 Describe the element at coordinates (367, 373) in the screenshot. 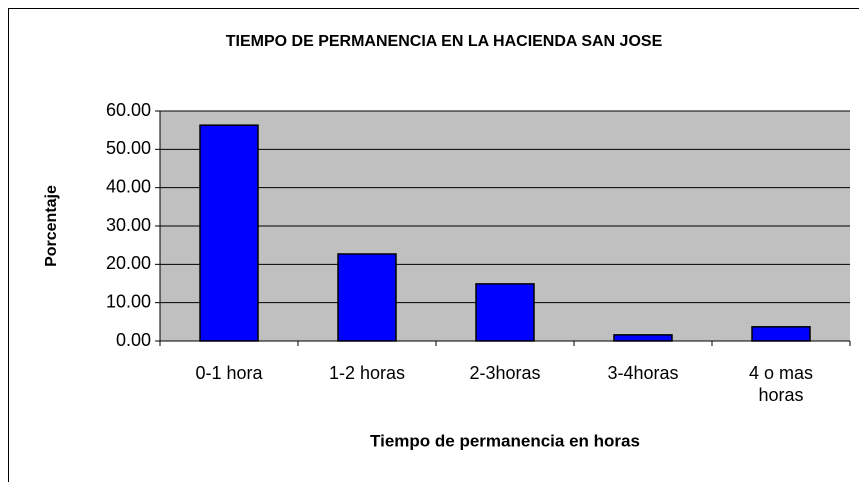

I see `x-tick-label: 1-2 horas` at that location.